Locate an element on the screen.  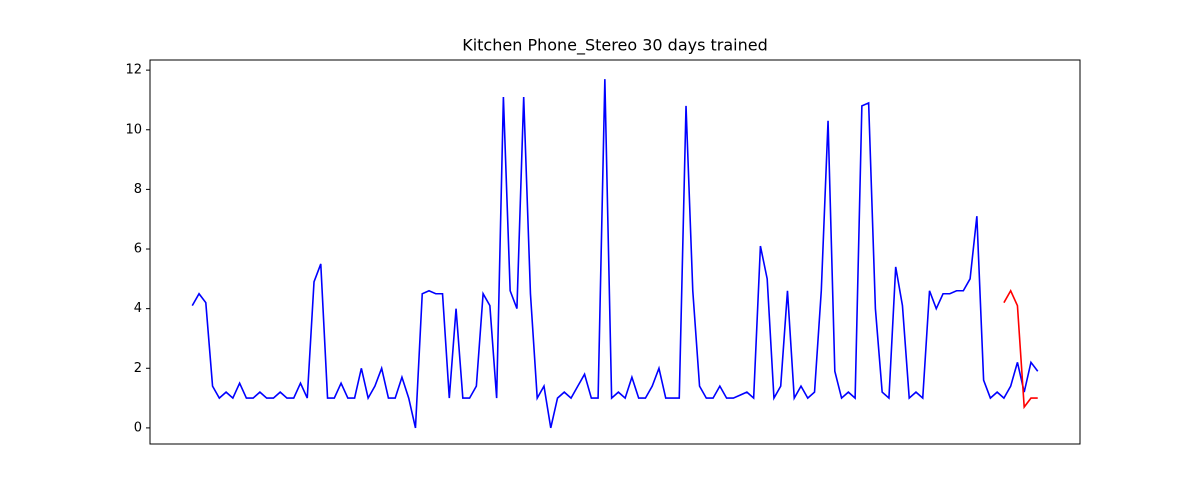
y-tick-label: 2 is located at coordinates (138, 368).